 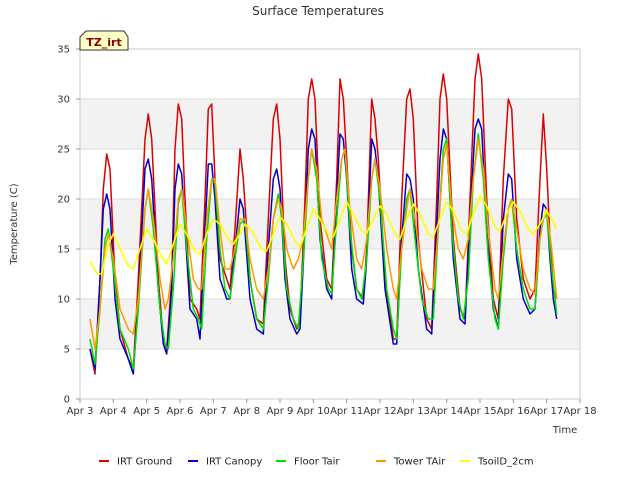 What do you see at coordinates (68, 225) in the screenshot?
I see `y-axis-ticks: 0 5 10 15 20 25 30 35` at bounding box center [68, 225].